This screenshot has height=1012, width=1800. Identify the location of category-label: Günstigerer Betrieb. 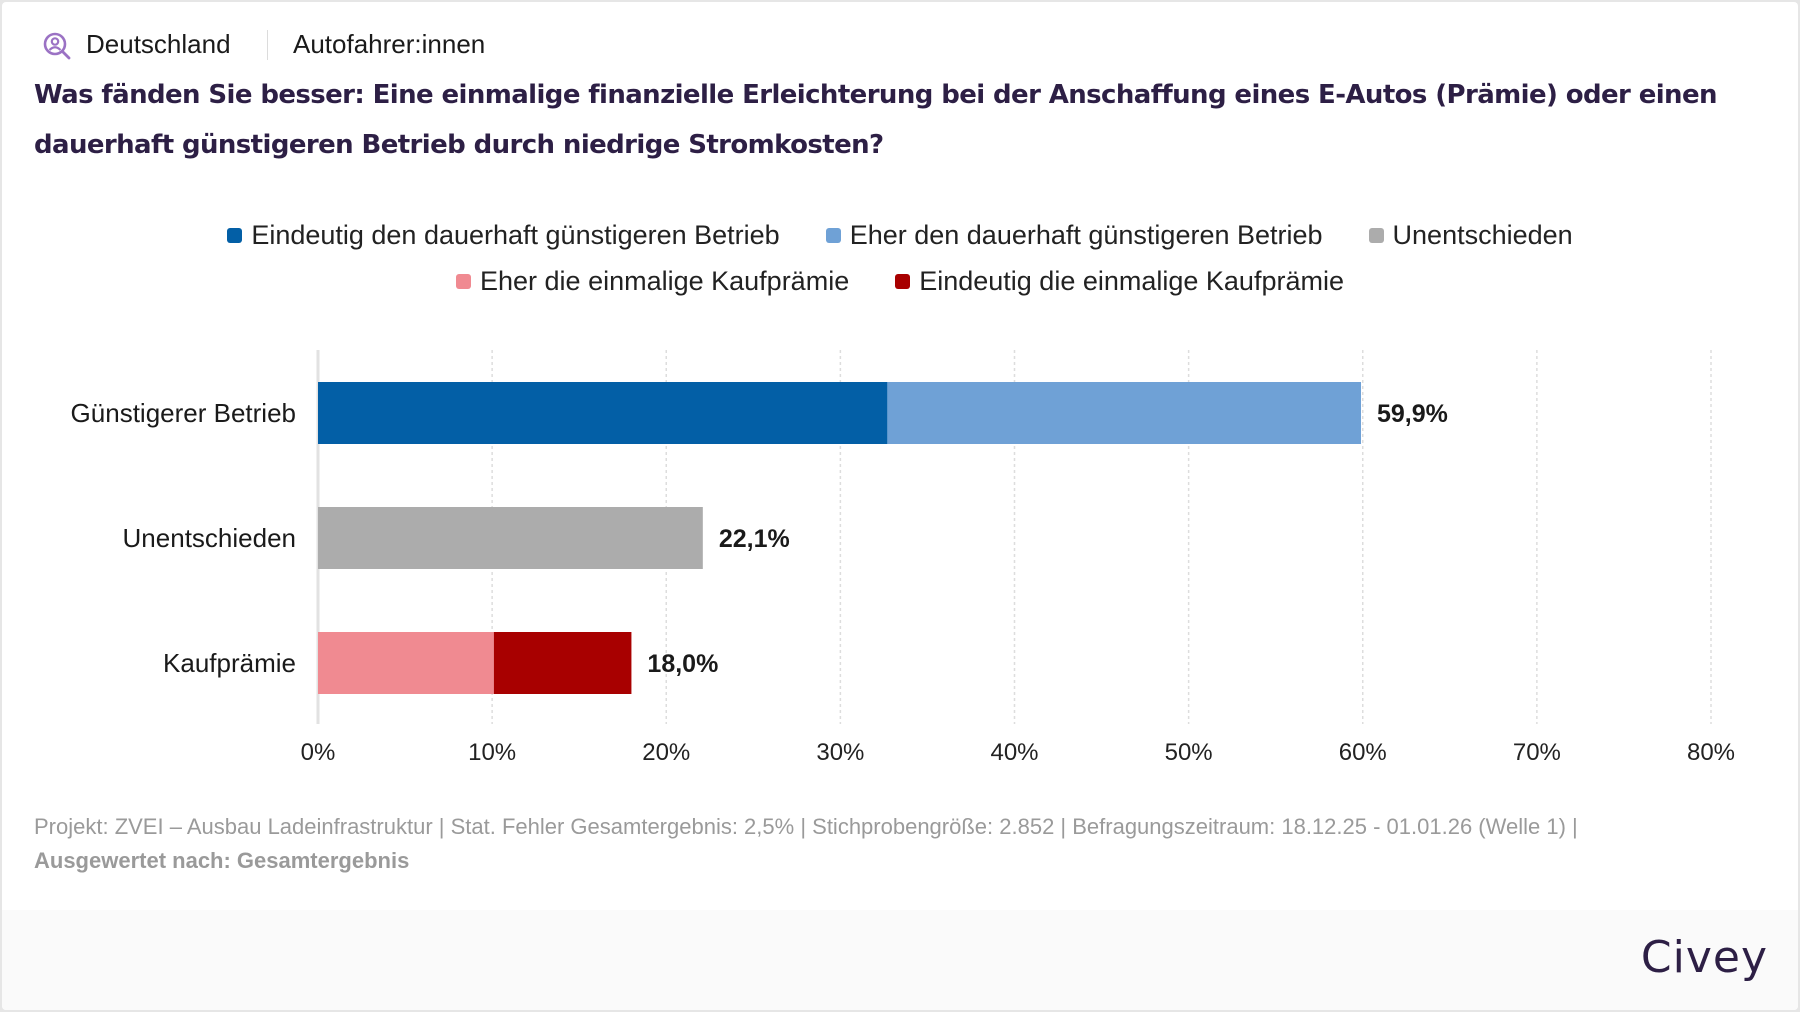
(183, 413).